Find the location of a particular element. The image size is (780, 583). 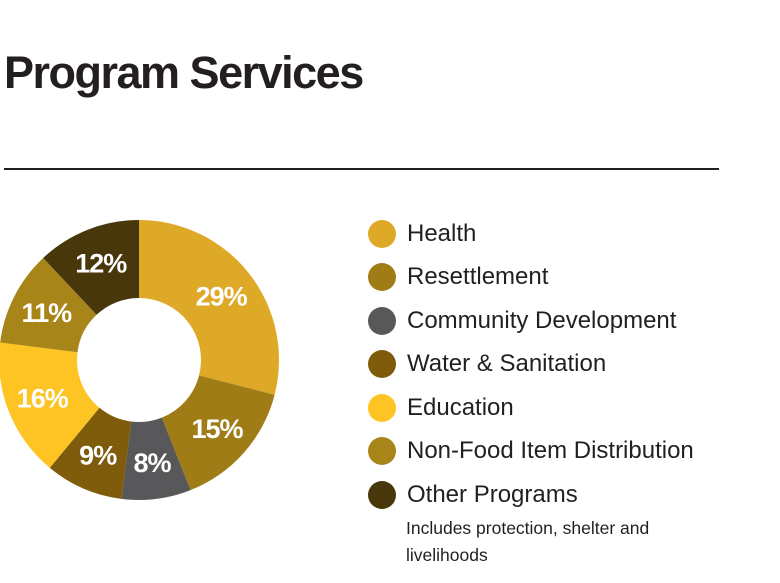

donut-slice-other-programs is located at coordinates (91, 267).